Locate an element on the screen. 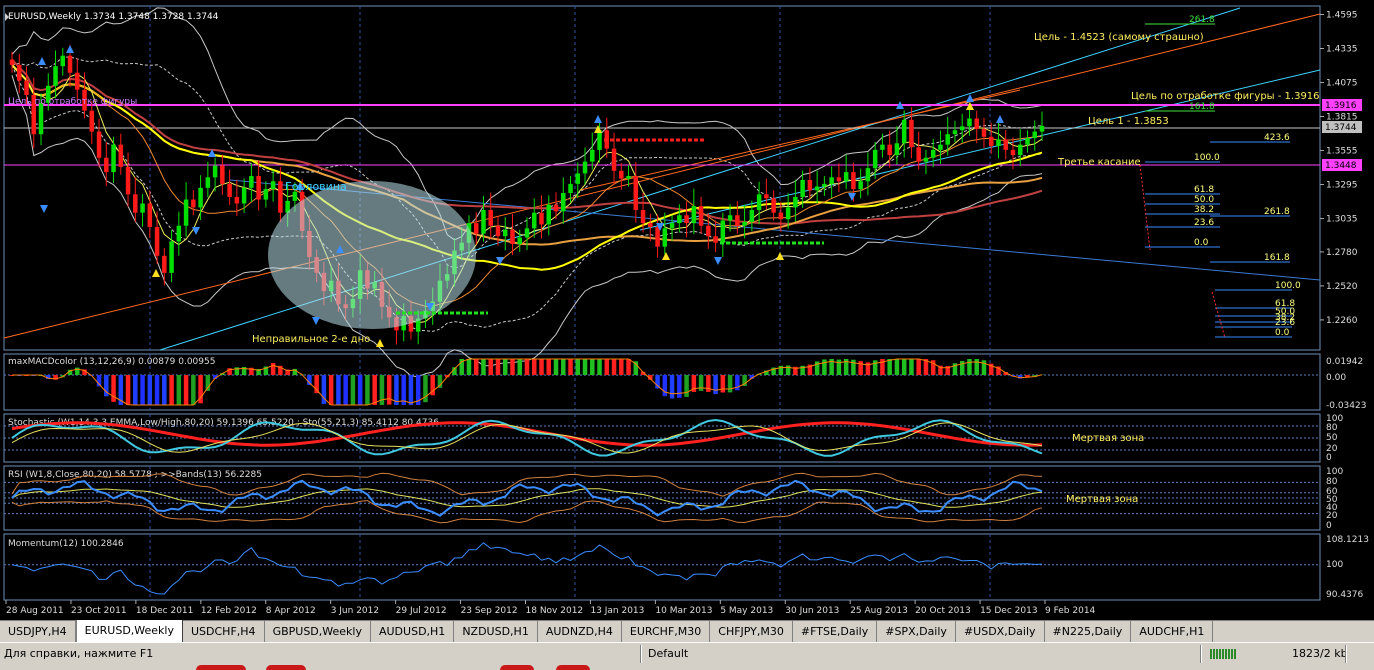 Image resolution: width=1374 pixels, height=670 pixels. tab-eurchf-m30: EURCHF,M30 is located at coordinates (666, 631).